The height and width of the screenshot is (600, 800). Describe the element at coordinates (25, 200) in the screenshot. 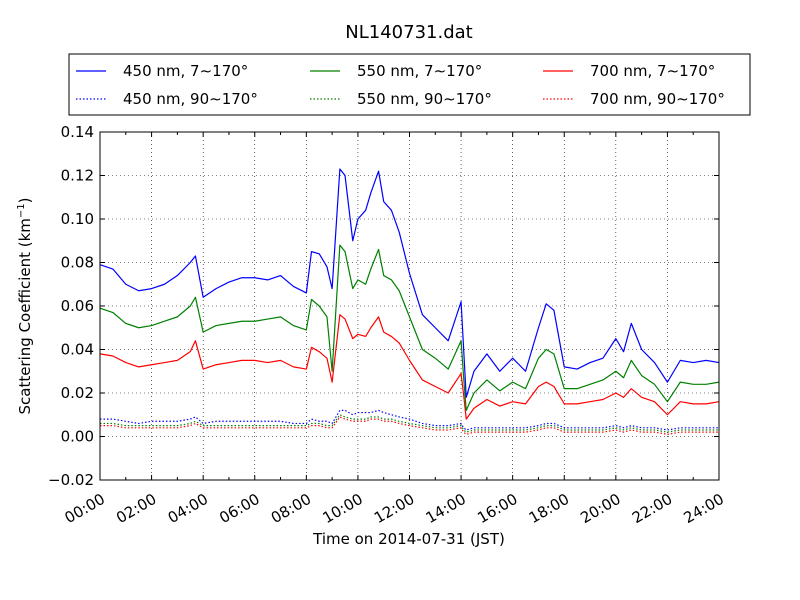

I see `y-axis-label-end: )` at that location.